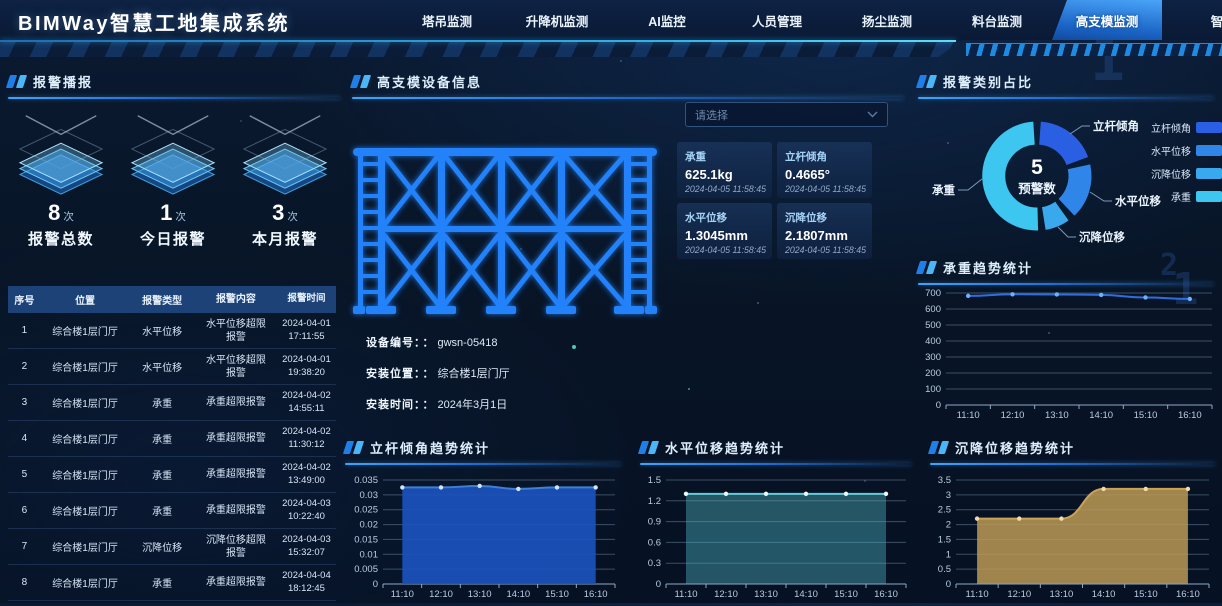 This screenshot has height=606, width=1222. I want to click on section-title: 水平位移趋势统计, so click(725, 448).